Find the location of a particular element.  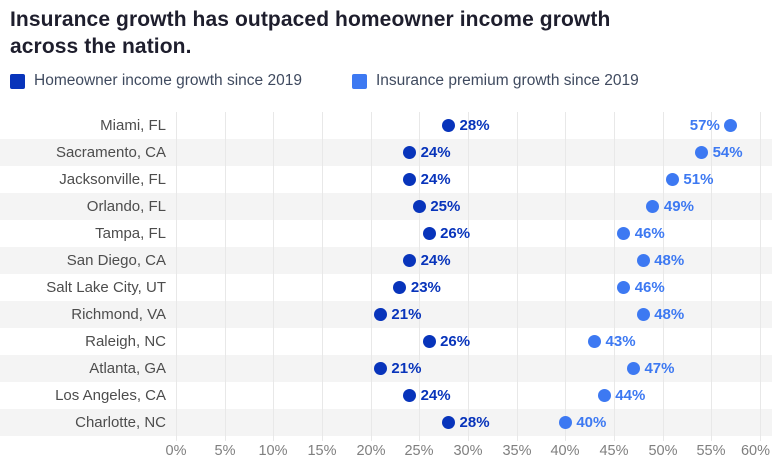

x-axis-tick-label: 60% is located at coordinates (755, 451).